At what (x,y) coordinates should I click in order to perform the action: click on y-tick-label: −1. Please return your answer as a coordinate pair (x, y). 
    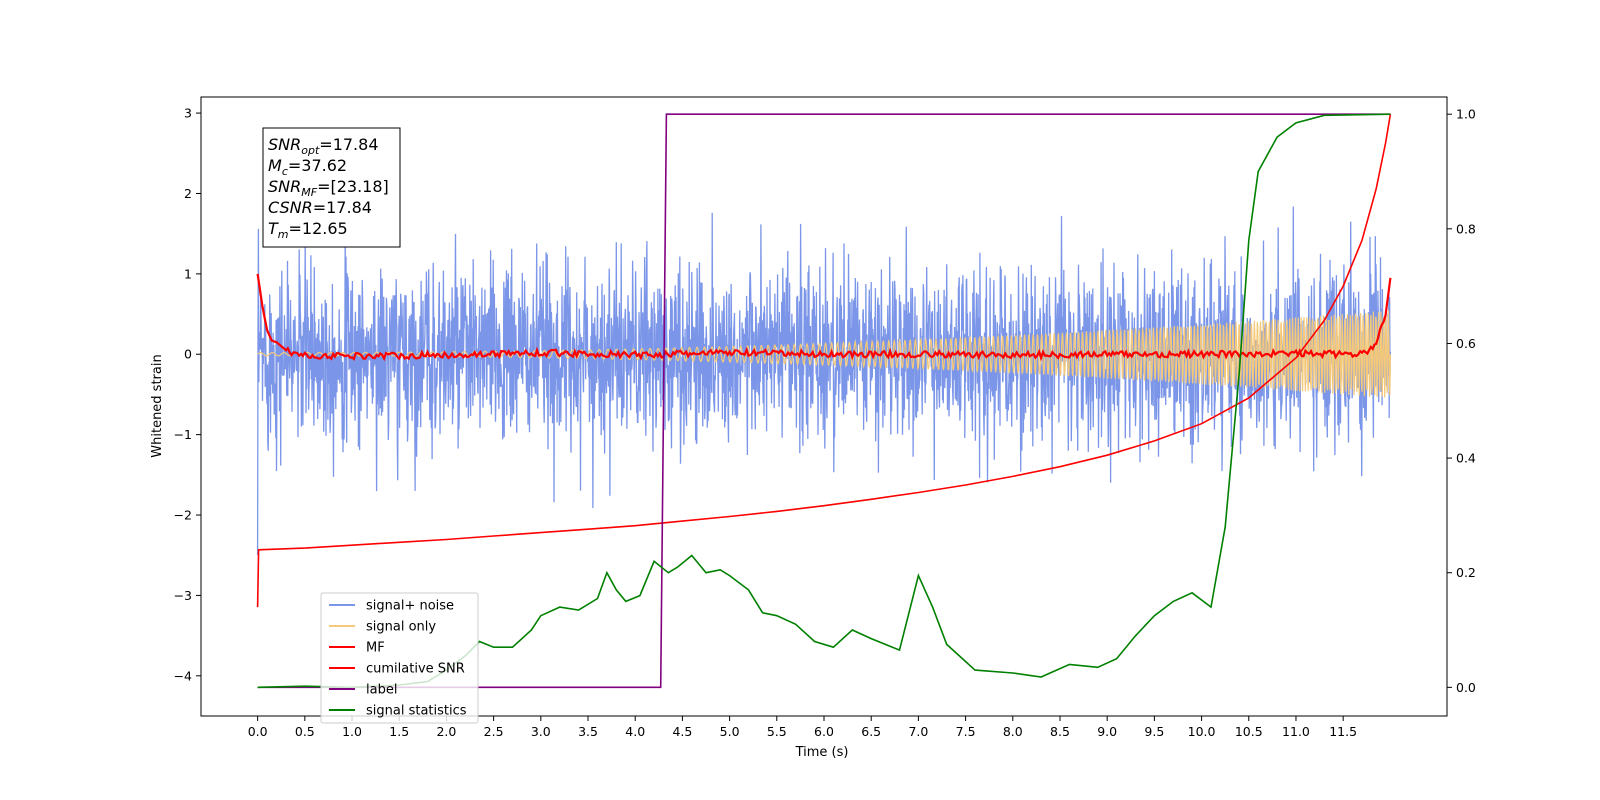
    Looking at the image, I should click on (183, 434).